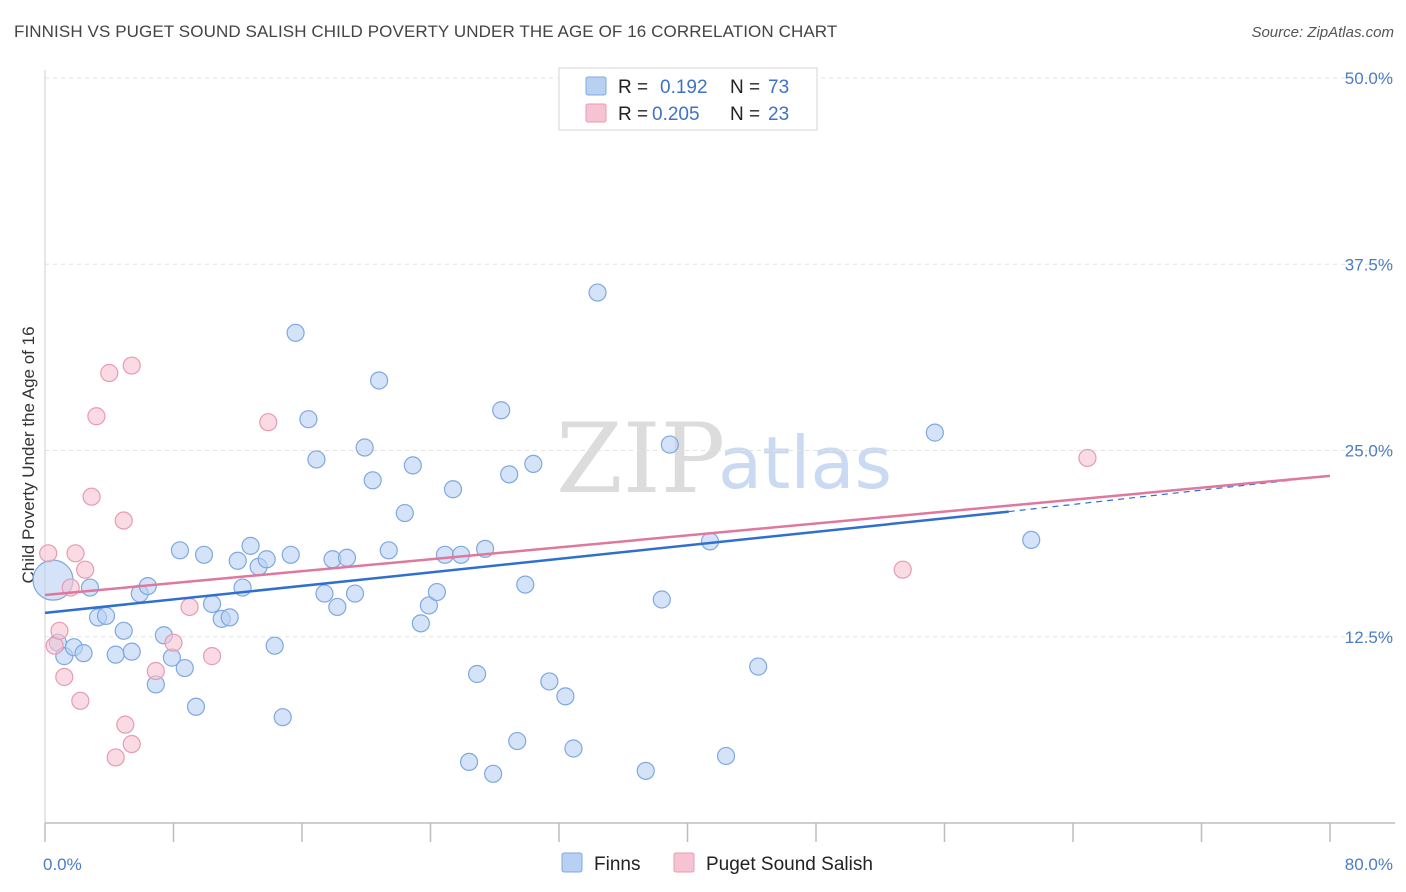 The image size is (1406, 892). Describe the element at coordinates (62, 864) in the screenshot. I see `x-tick-label-min: 0.0%` at that location.